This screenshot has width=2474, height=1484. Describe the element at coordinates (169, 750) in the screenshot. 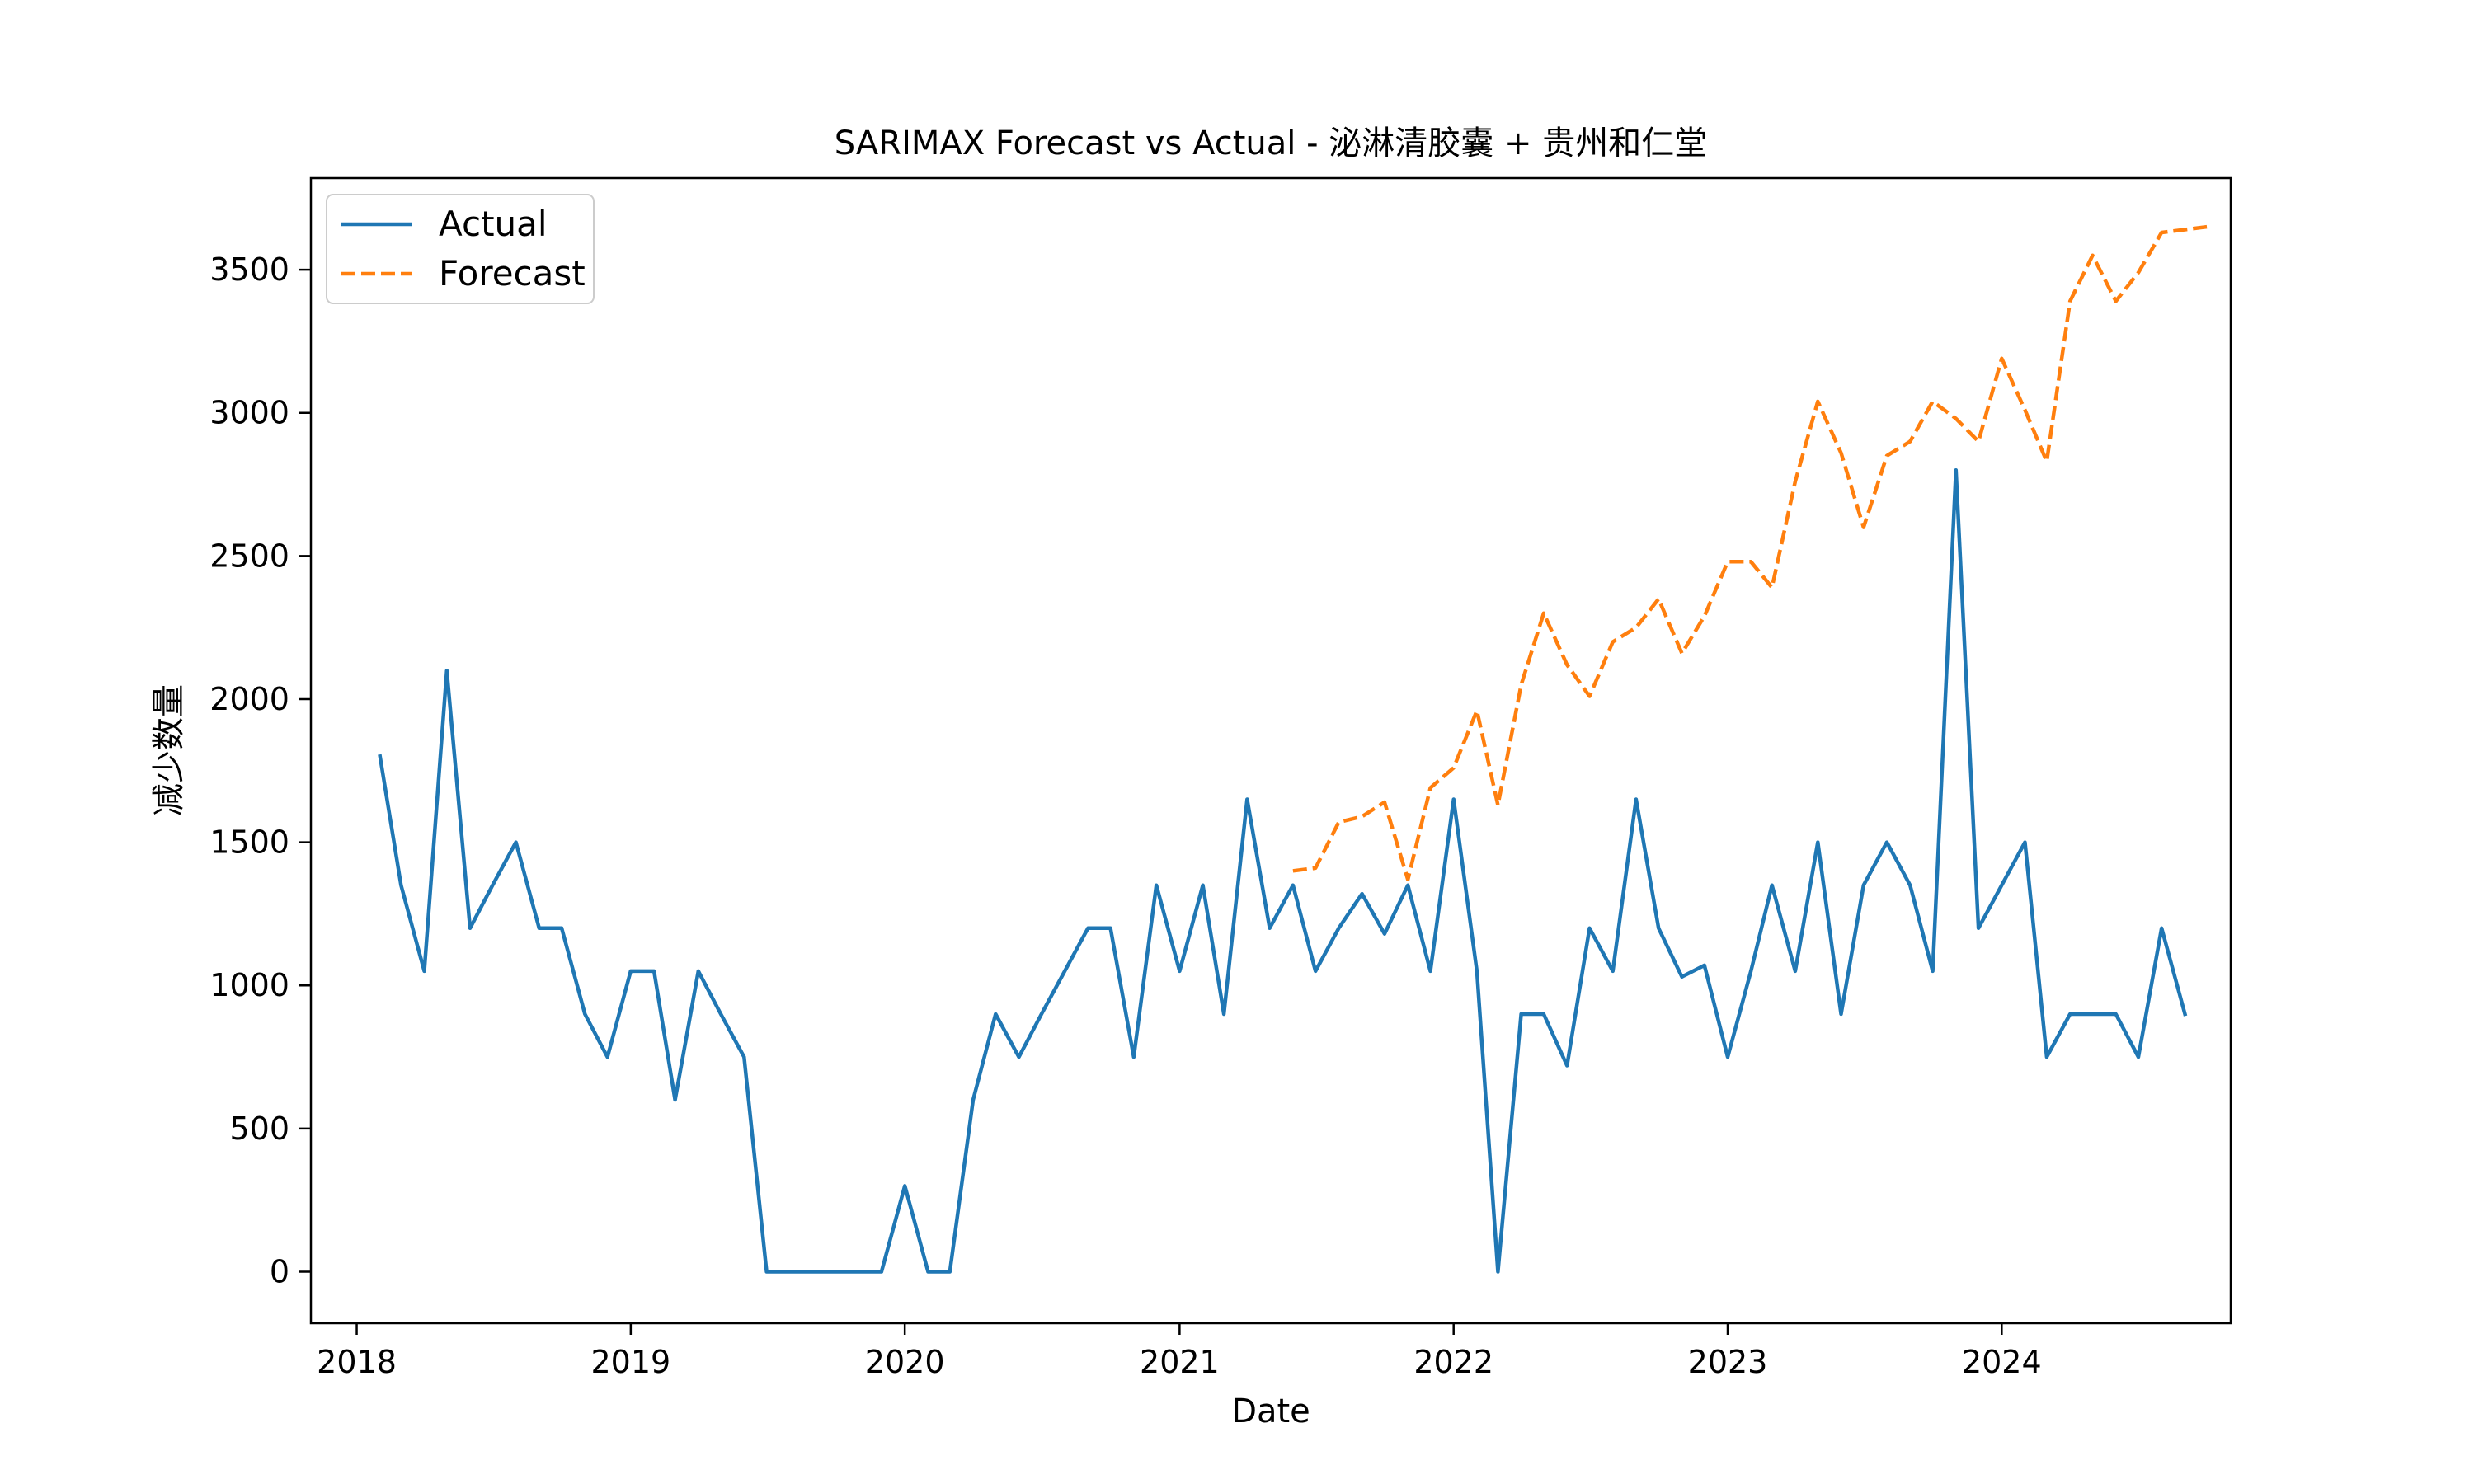

I see `y-axis-label: 减少数量` at that location.